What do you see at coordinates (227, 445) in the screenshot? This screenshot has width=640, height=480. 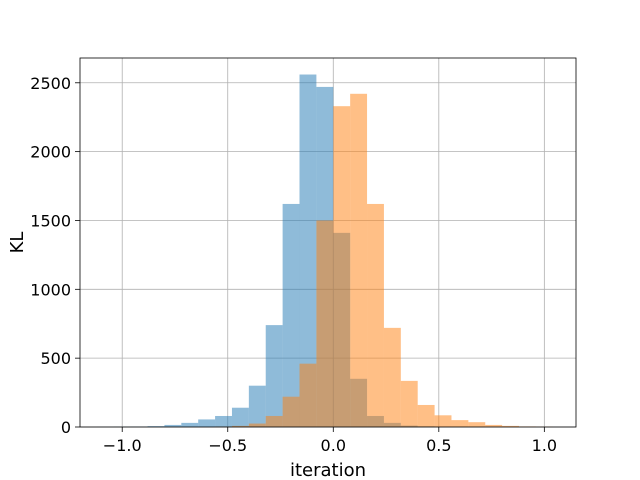 I see `x-tick-label: −0.5` at bounding box center [227, 445].